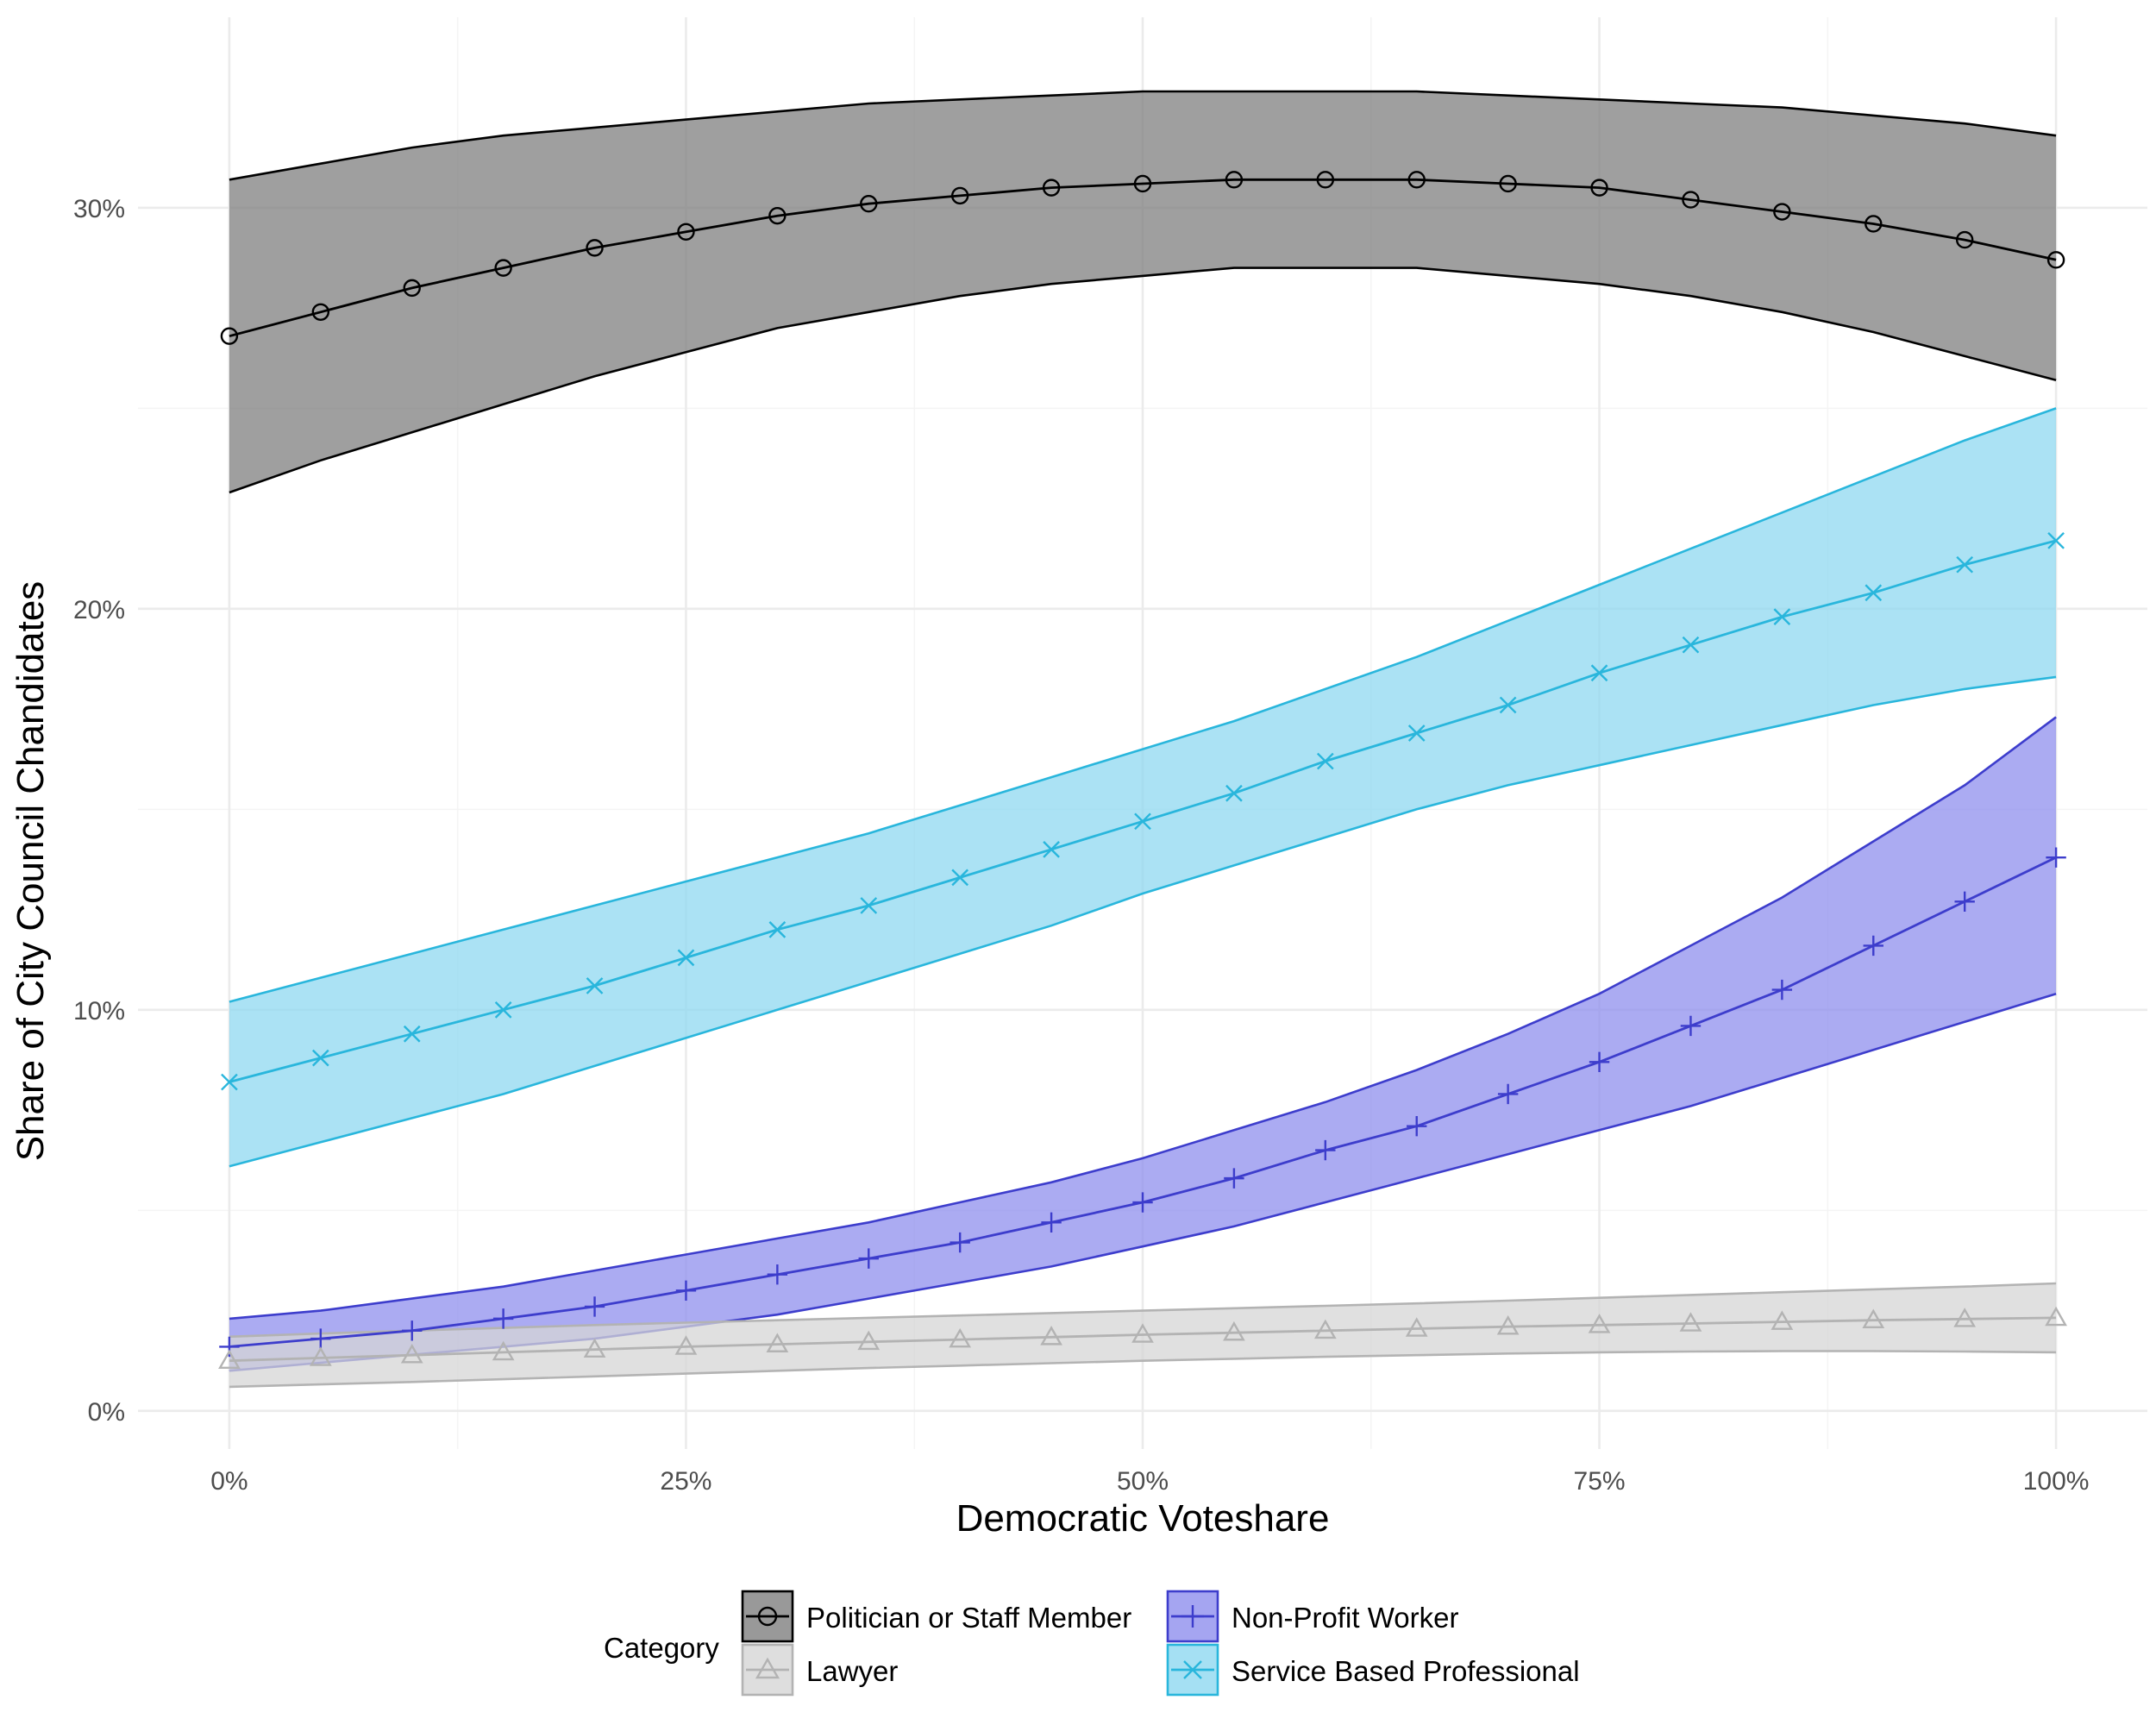  Describe the element at coordinates (685, 1482) in the screenshot. I see `x-tick-label: 25%` at that location.